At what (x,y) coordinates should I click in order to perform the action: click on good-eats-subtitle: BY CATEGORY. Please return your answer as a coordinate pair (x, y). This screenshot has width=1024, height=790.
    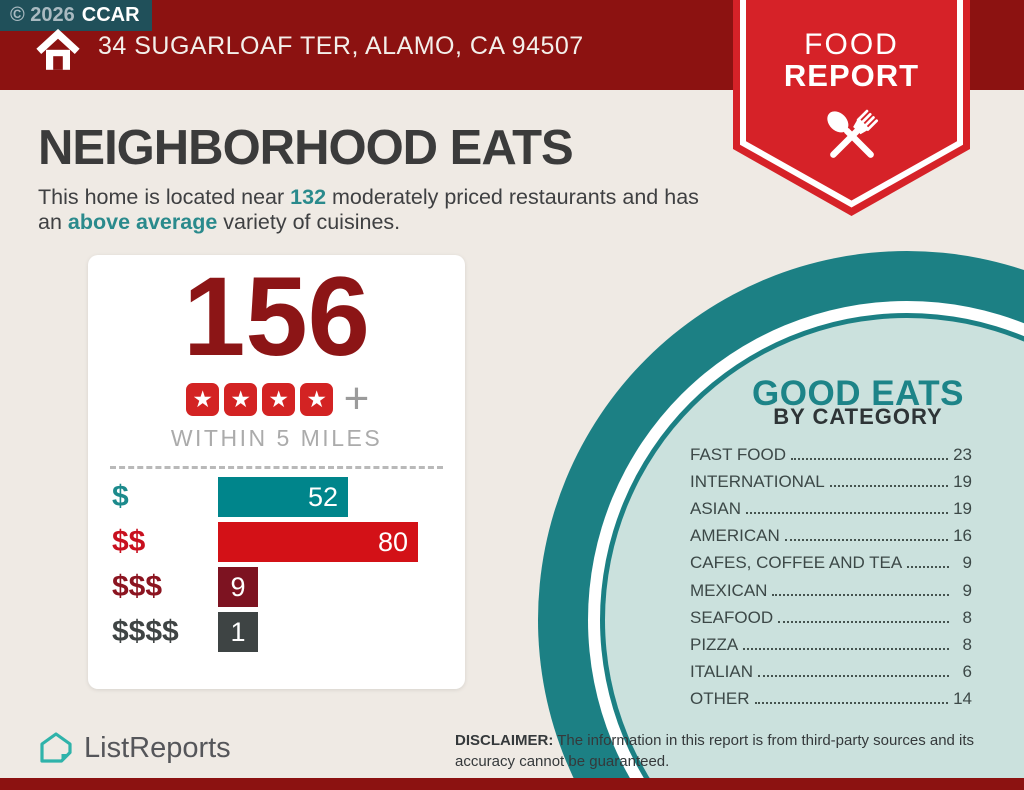
    Looking at the image, I should click on (858, 416).